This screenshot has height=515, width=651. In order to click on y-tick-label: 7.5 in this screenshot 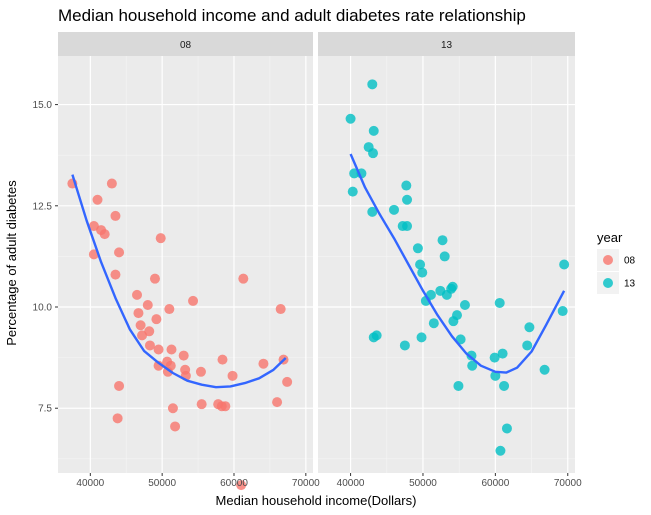, I will do `click(45, 409)`.